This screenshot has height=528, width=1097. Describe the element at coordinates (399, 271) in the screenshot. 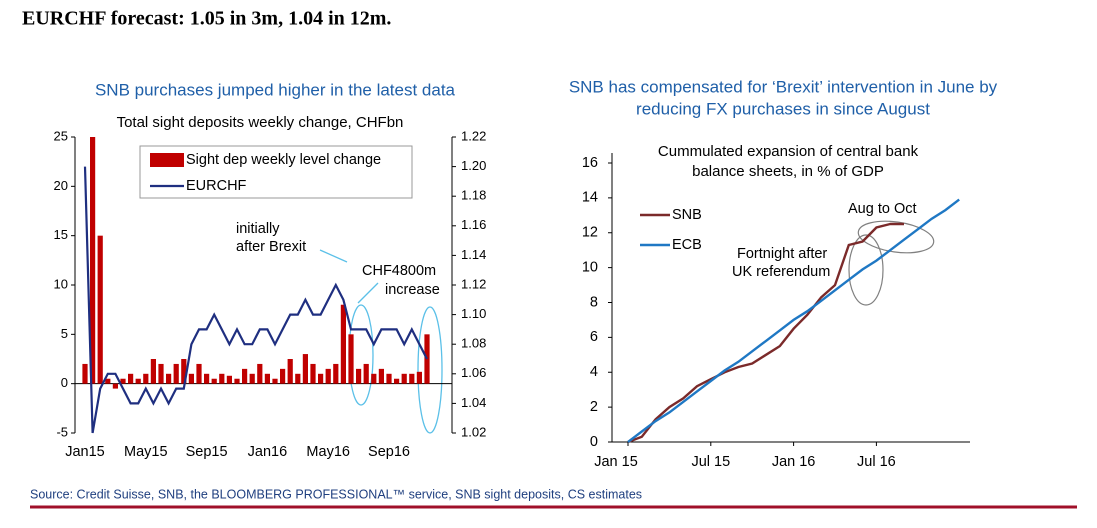

I see `annotation: CHF4800m` at that location.